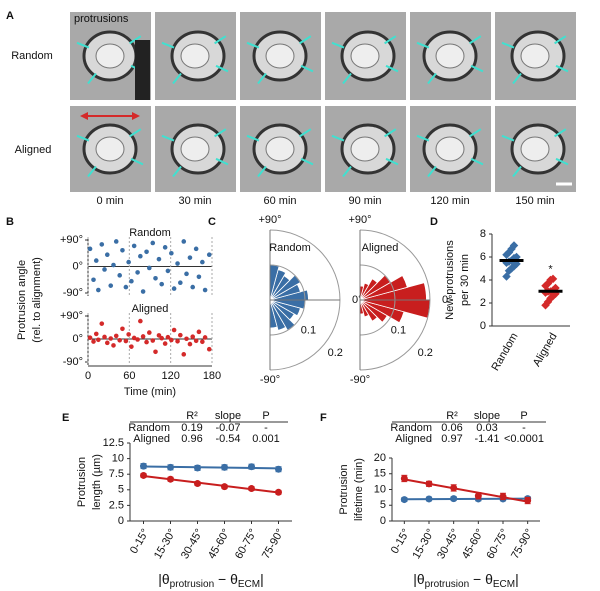 Image resolution: width=600 pixels, height=591 pixels. I want to click on x-tick-label: 75-90°, so click(522, 544).